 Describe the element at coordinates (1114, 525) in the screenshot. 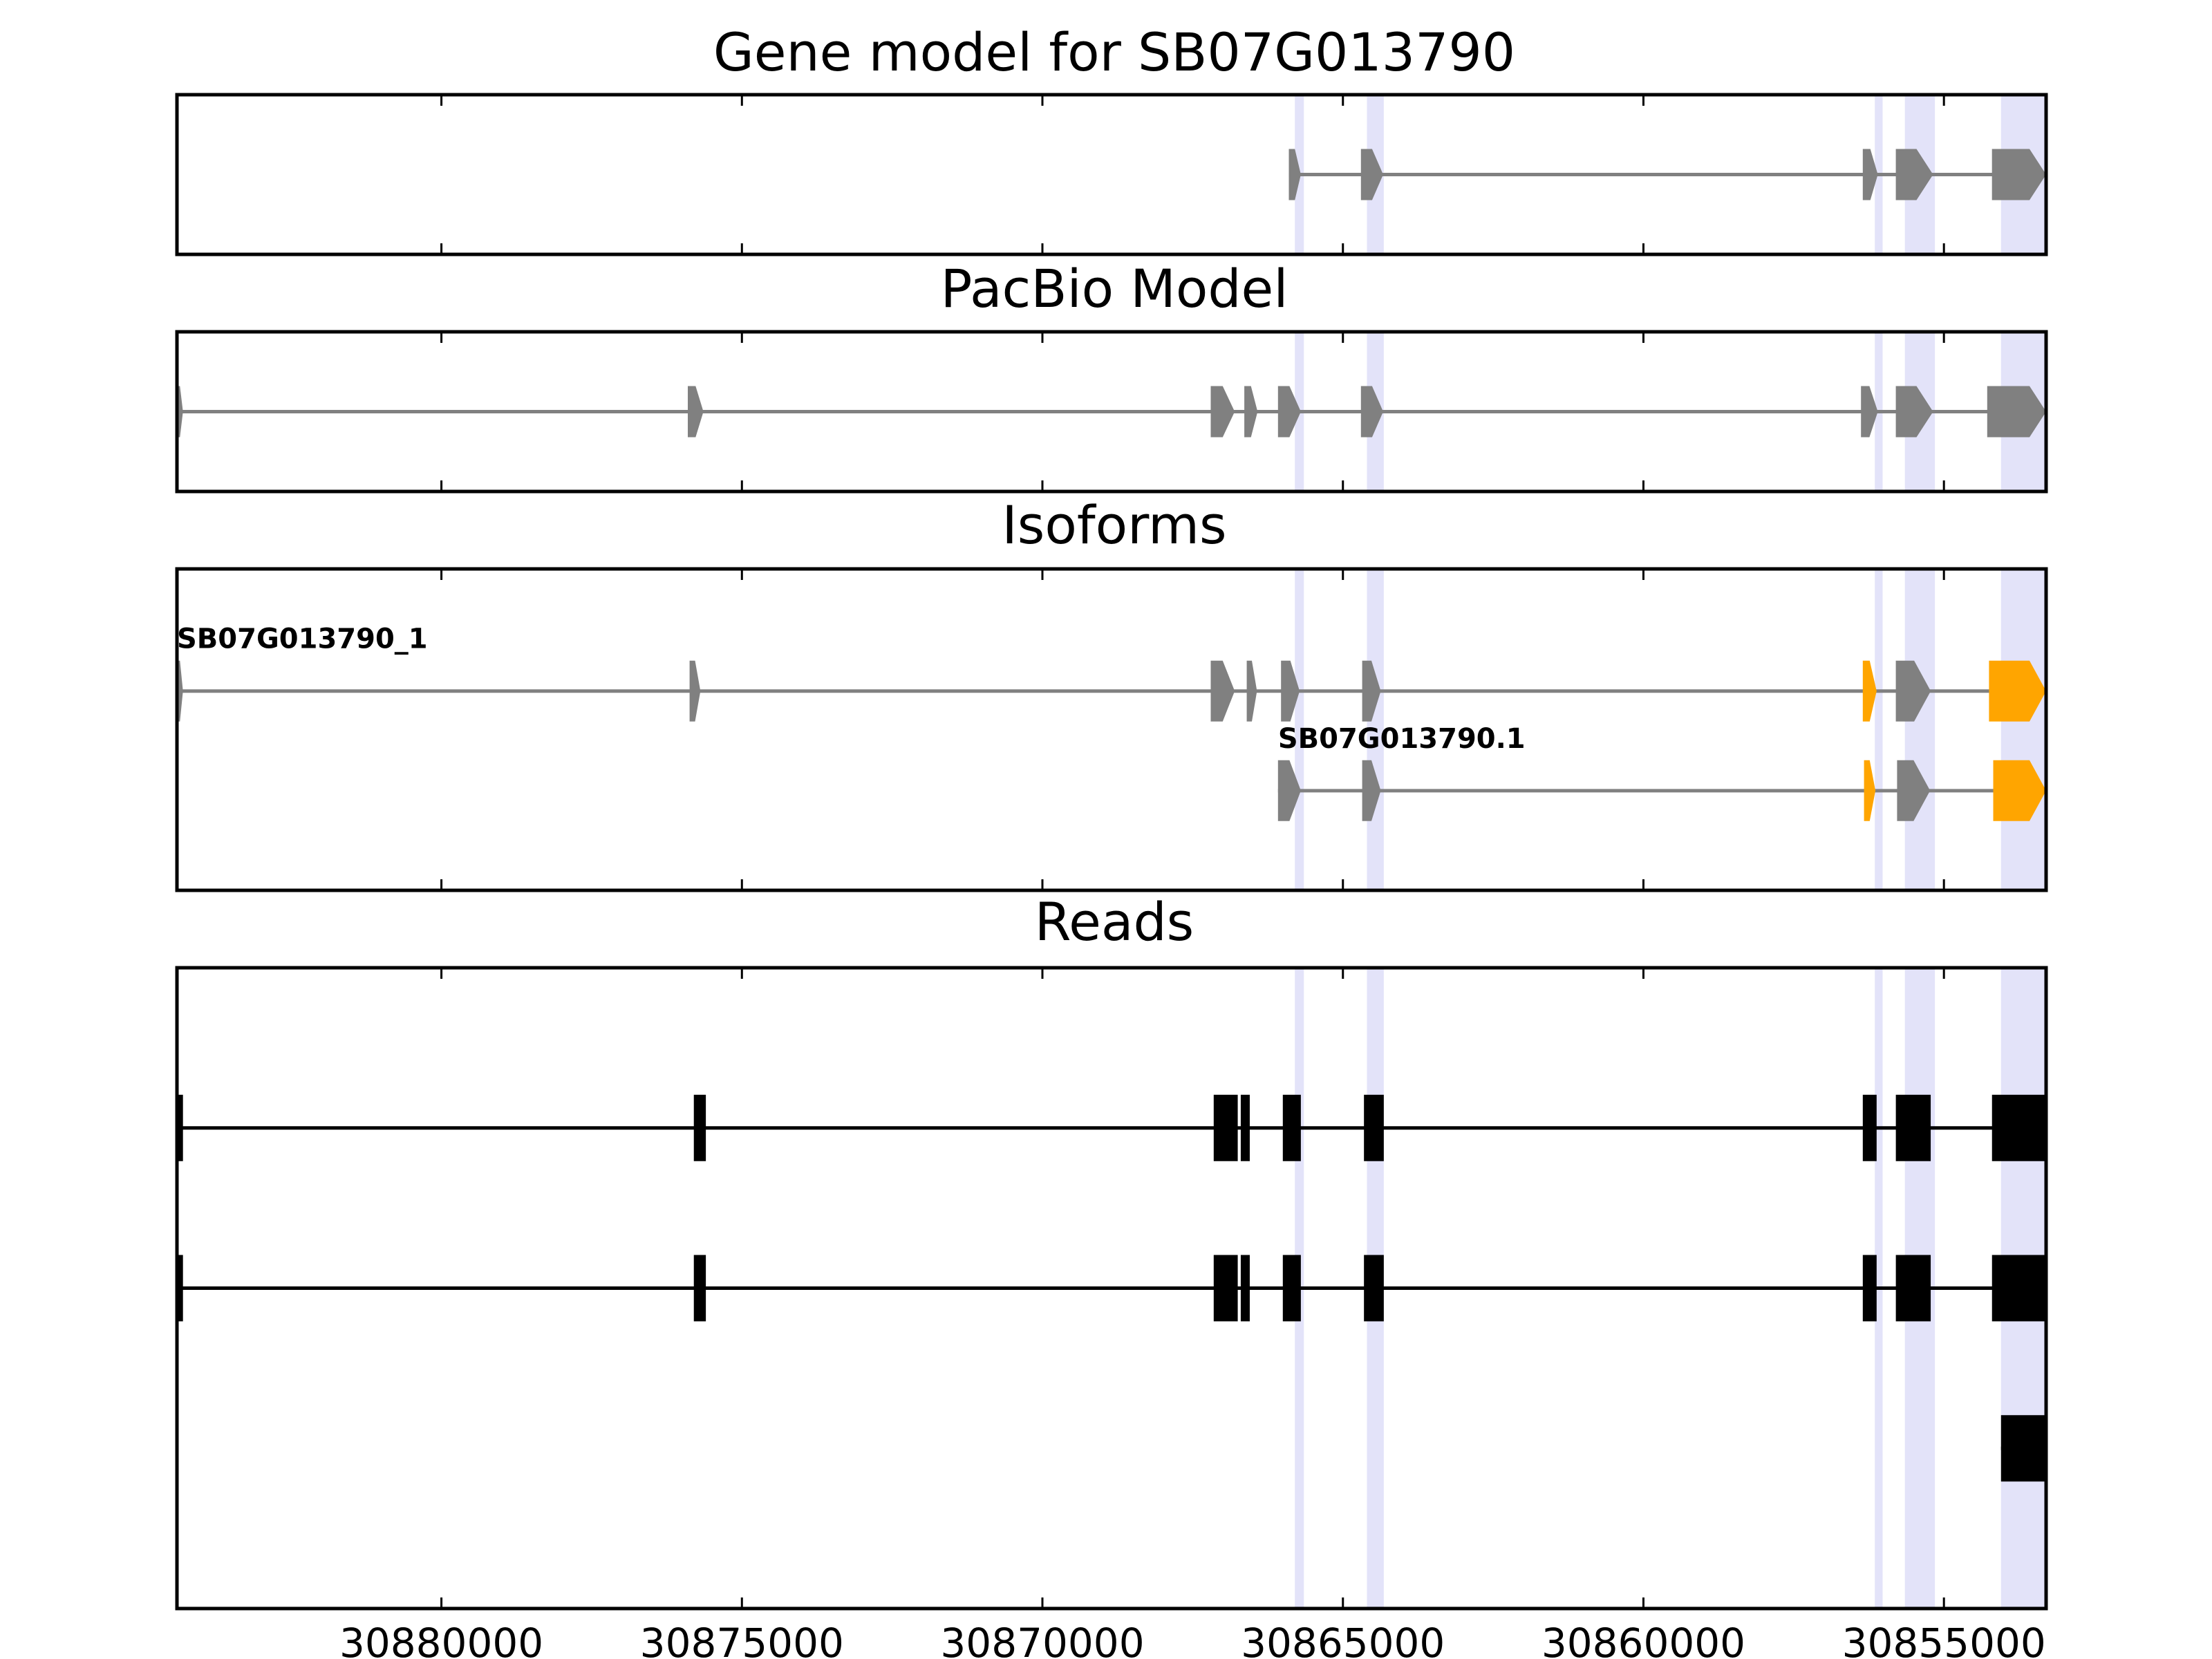

I see `panel-title-isoforms: Isoforms` at that location.